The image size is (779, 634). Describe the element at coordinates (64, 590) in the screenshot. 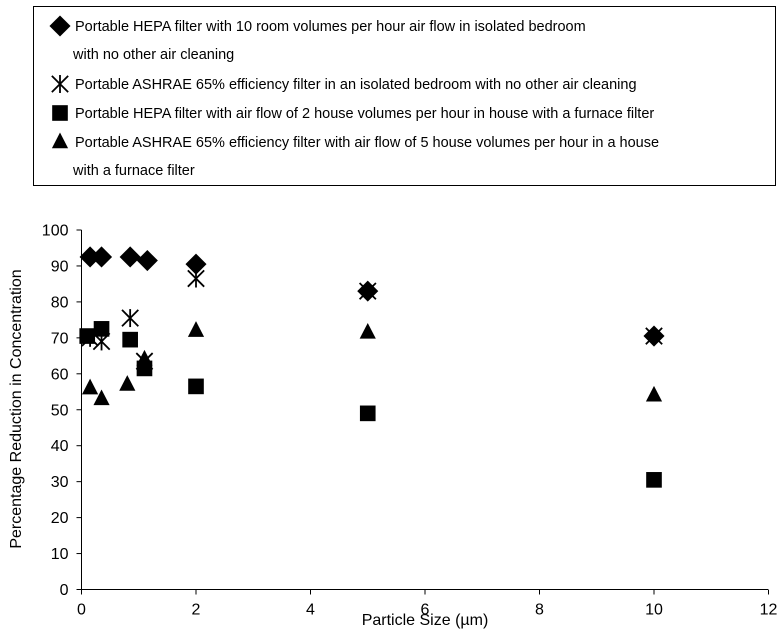

I see `y-tick-label: 0` at that location.